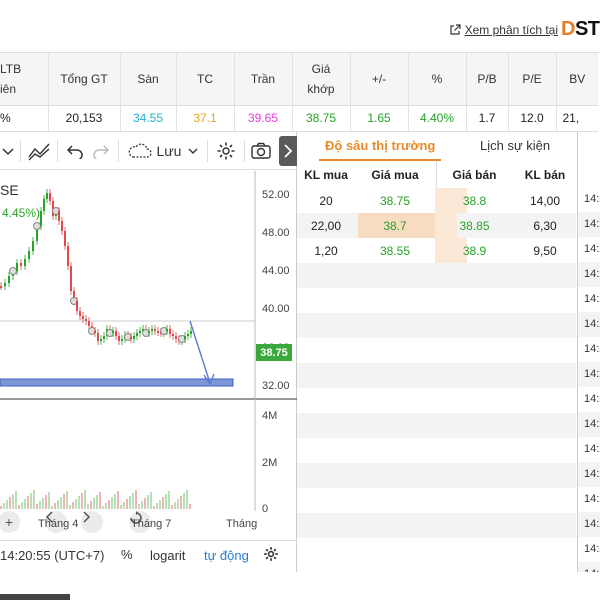  I want to click on price-tick: 44.00, so click(276, 271).